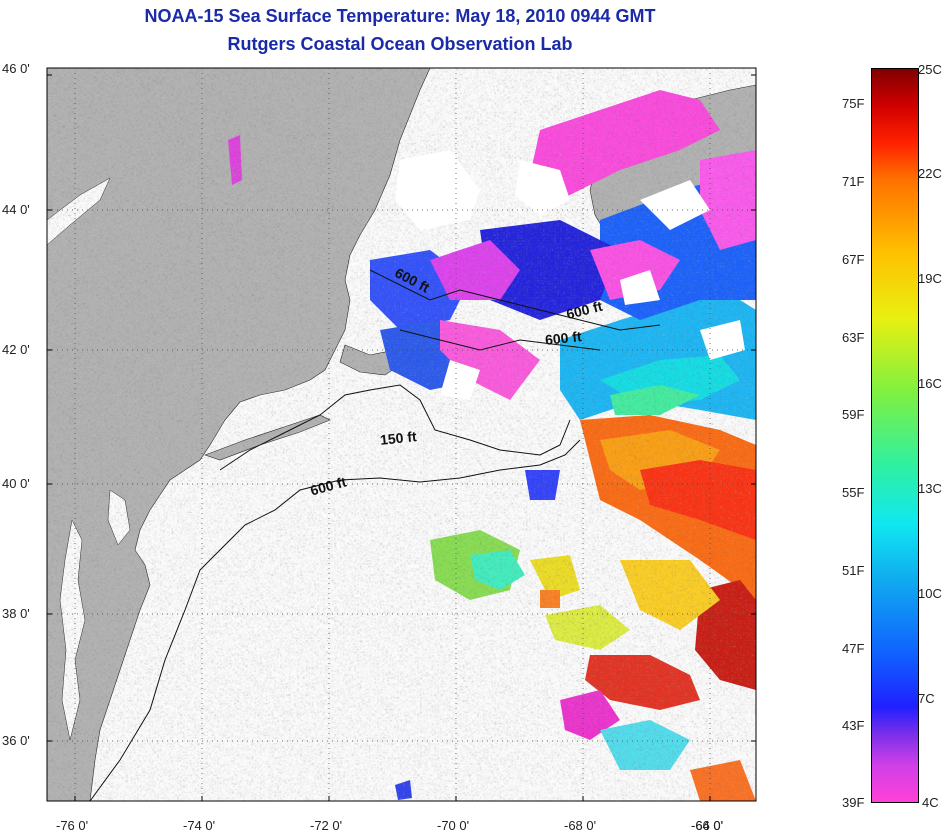 This screenshot has height=840, width=944. I want to click on lat-label: 40 0', so click(16, 483).